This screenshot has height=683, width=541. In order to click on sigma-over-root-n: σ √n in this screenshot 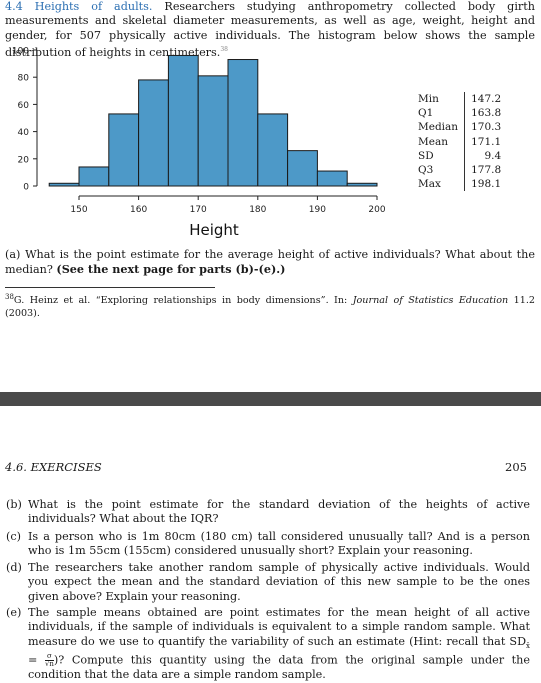, I will do `click(49, 661)`.